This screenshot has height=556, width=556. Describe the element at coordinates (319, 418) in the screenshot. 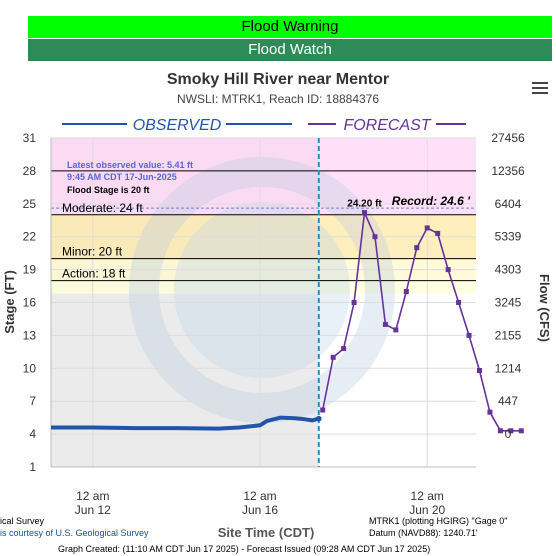

I see `observed-latest-point` at that location.